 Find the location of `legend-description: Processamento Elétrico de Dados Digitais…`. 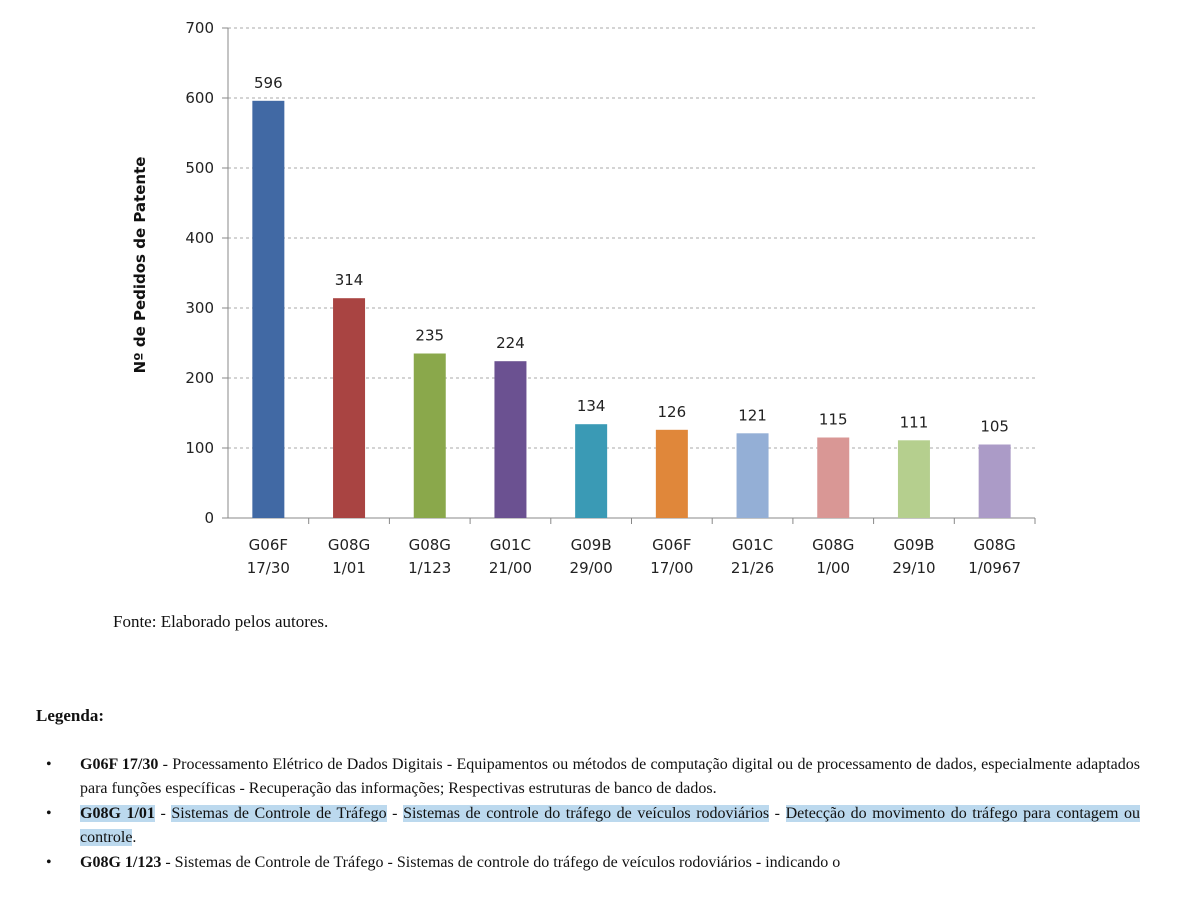

legend-description: Processamento Elétrico de Dados Digitais… is located at coordinates (610, 776).